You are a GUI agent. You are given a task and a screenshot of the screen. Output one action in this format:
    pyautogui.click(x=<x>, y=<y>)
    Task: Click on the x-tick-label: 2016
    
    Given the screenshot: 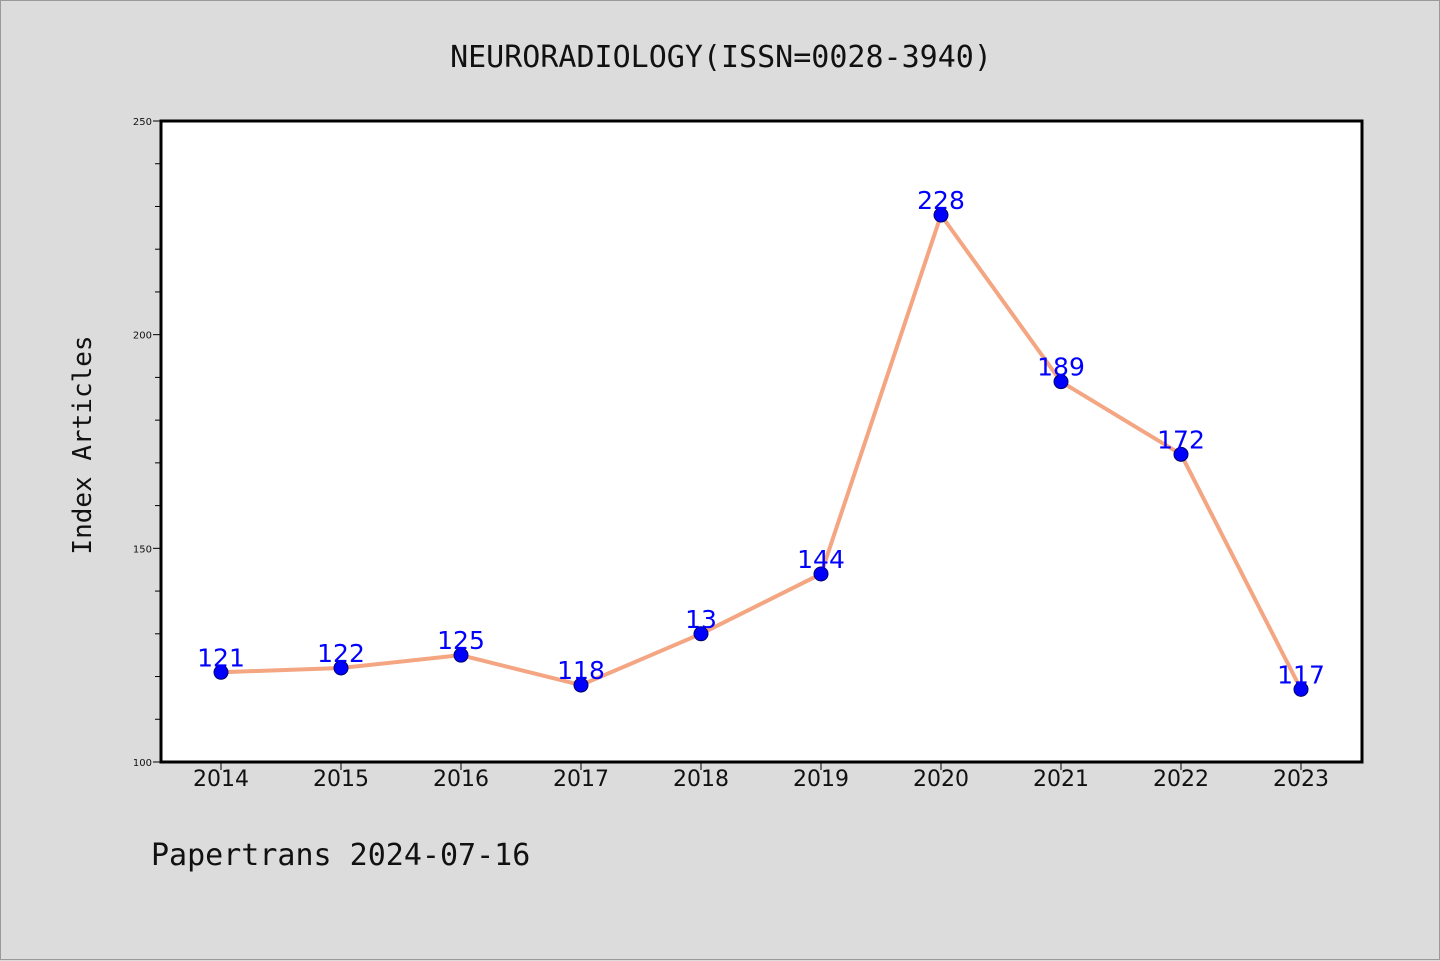 What is the action you would take?
    pyautogui.click(x=461, y=779)
    